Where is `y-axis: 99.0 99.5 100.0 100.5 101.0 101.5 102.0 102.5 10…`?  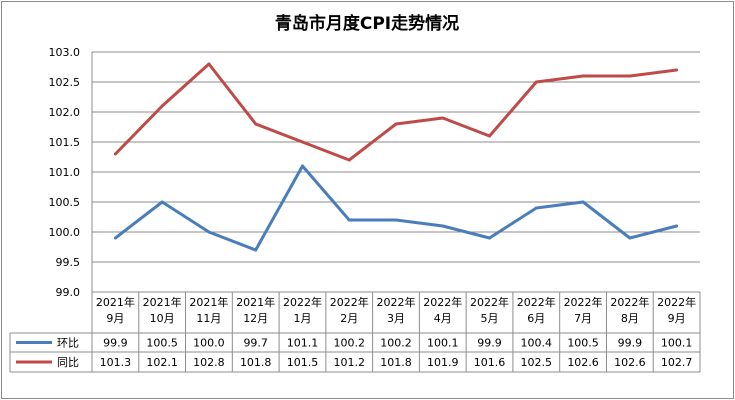
y-axis: 99.0 99.5 100.0 100.5 101.0 101.5 102.0 102.5 10… is located at coordinates (71, 172).